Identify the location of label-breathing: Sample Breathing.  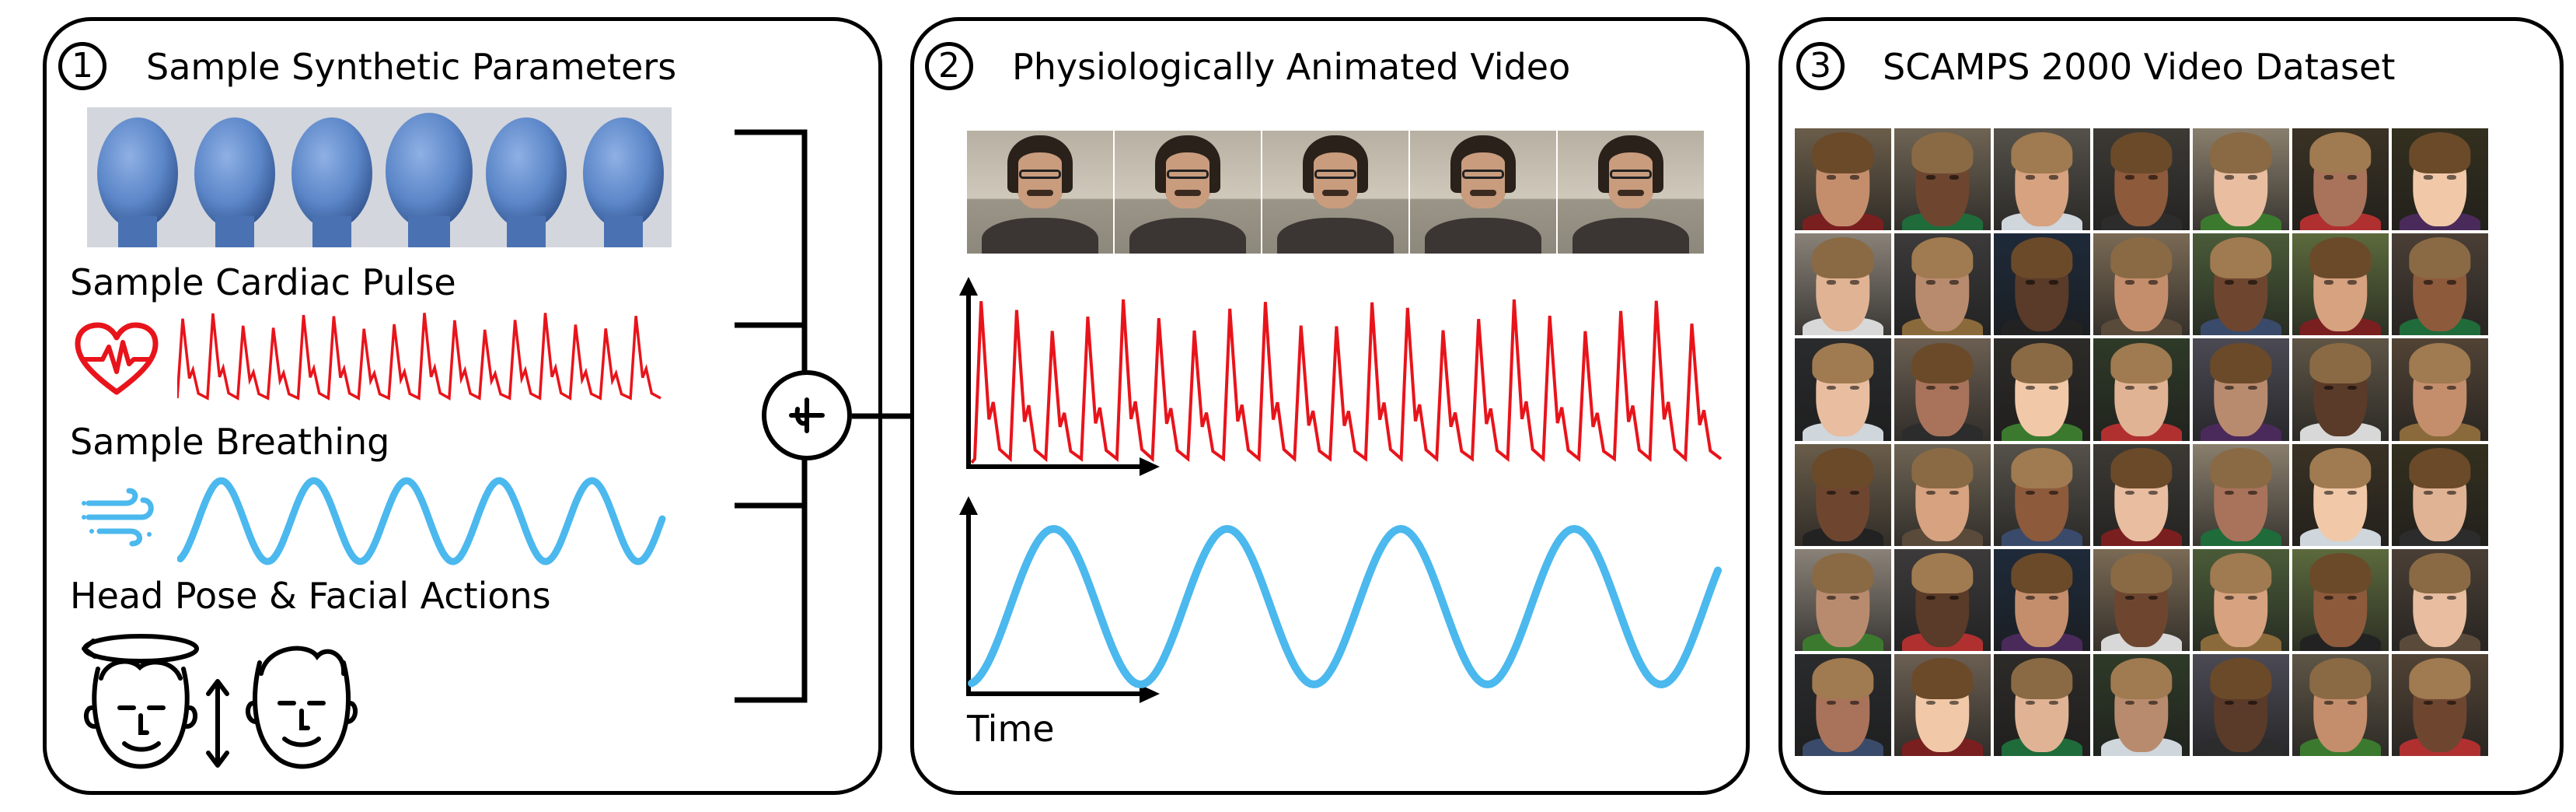
(230, 442).